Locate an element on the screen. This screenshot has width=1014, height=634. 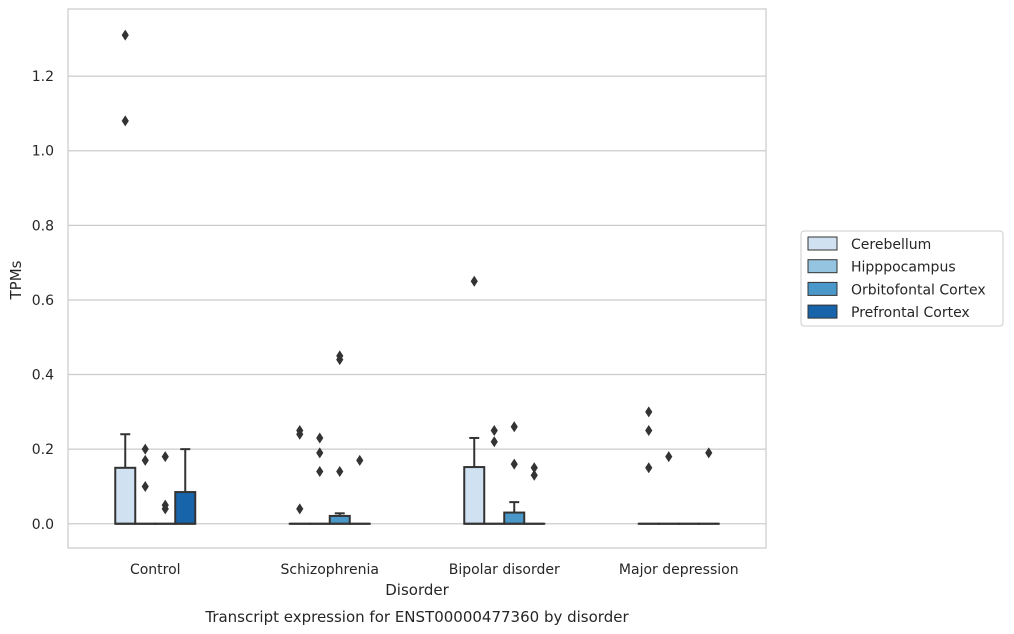
x-tick-label: Control is located at coordinates (155, 570).